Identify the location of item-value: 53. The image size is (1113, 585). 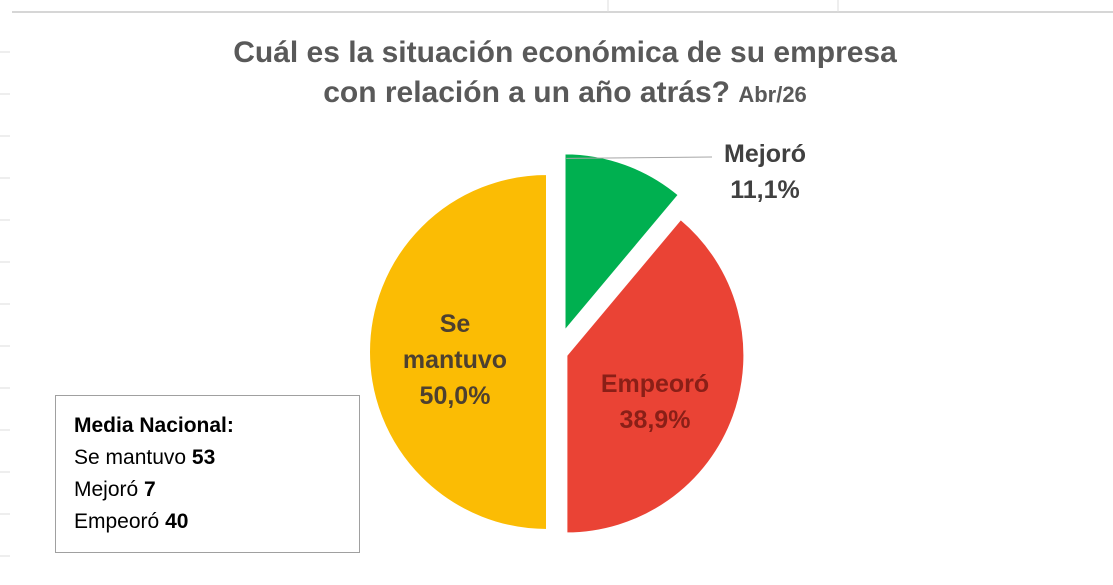
(203, 457).